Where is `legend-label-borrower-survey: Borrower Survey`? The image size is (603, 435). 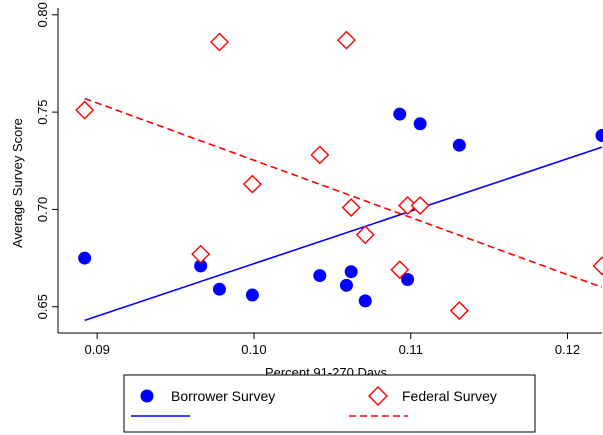
legend-label-borrower-survey: Borrower Survey is located at coordinates (223, 396).